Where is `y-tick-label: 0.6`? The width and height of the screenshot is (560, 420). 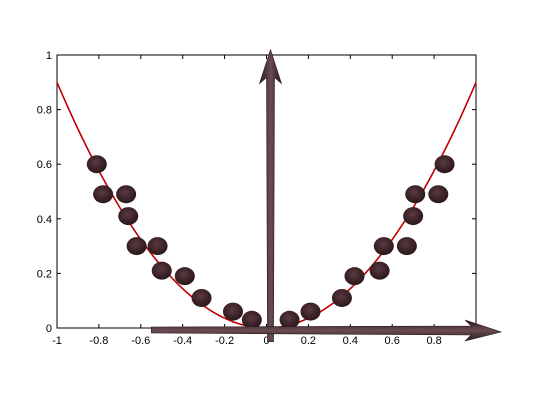 y-tick-label: 0.6 is located at coordinates (44, 165).